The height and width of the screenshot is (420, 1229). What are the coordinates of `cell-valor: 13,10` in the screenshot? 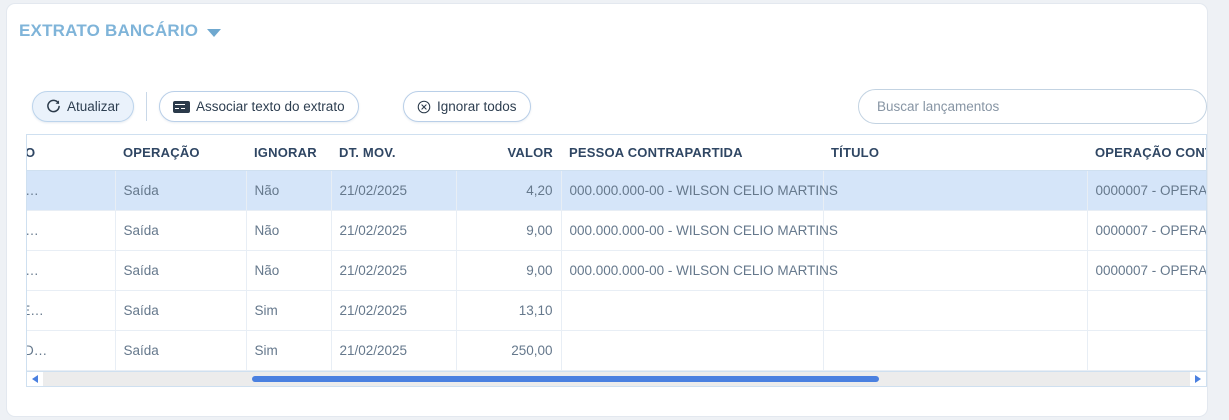 It's located at (509, 310).